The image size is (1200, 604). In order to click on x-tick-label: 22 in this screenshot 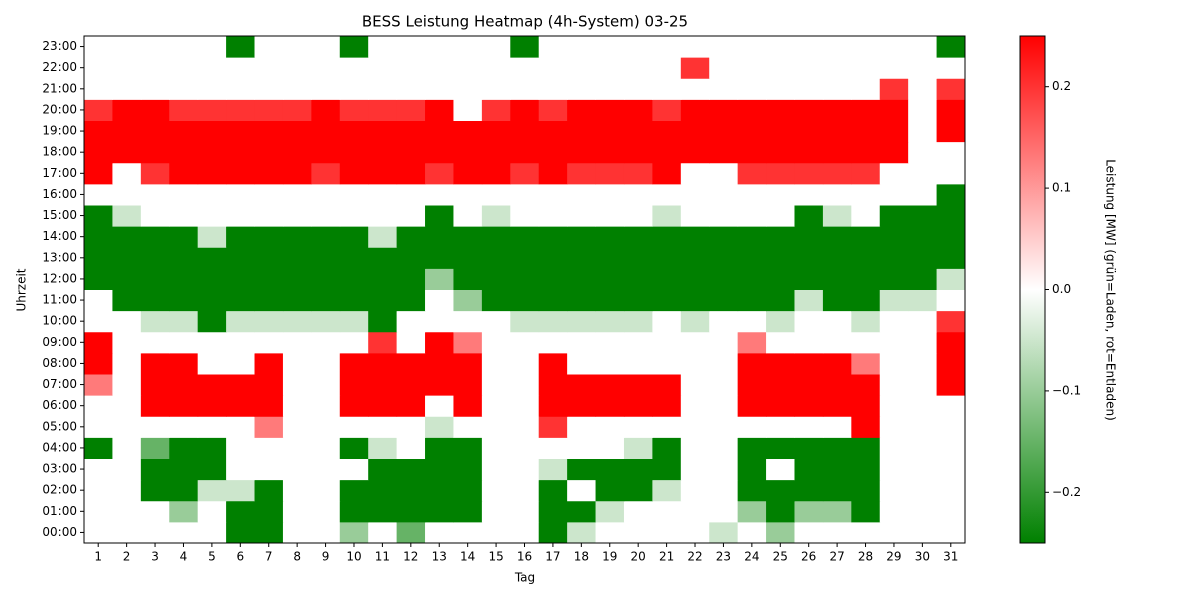, I will do `click(694, 557)`.